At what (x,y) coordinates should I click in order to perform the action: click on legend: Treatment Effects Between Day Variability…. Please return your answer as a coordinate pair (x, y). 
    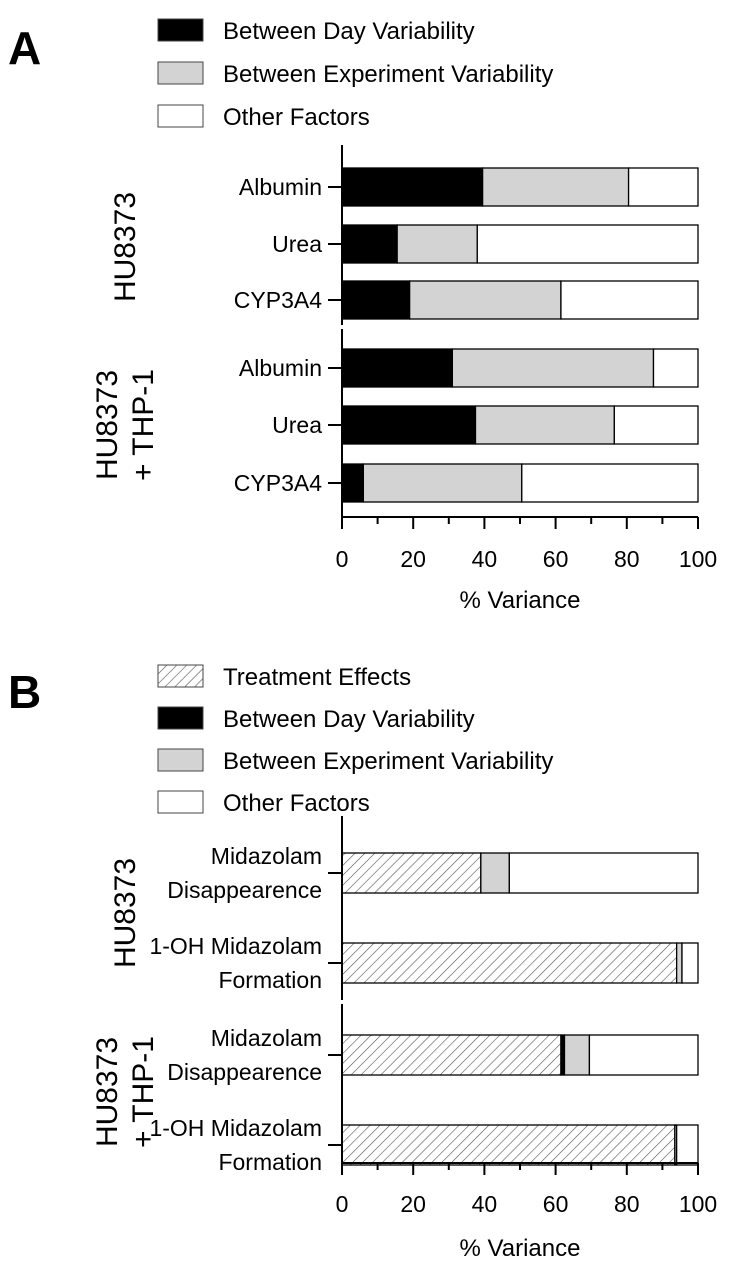
    Looking at the image, I should click on (355, 740).